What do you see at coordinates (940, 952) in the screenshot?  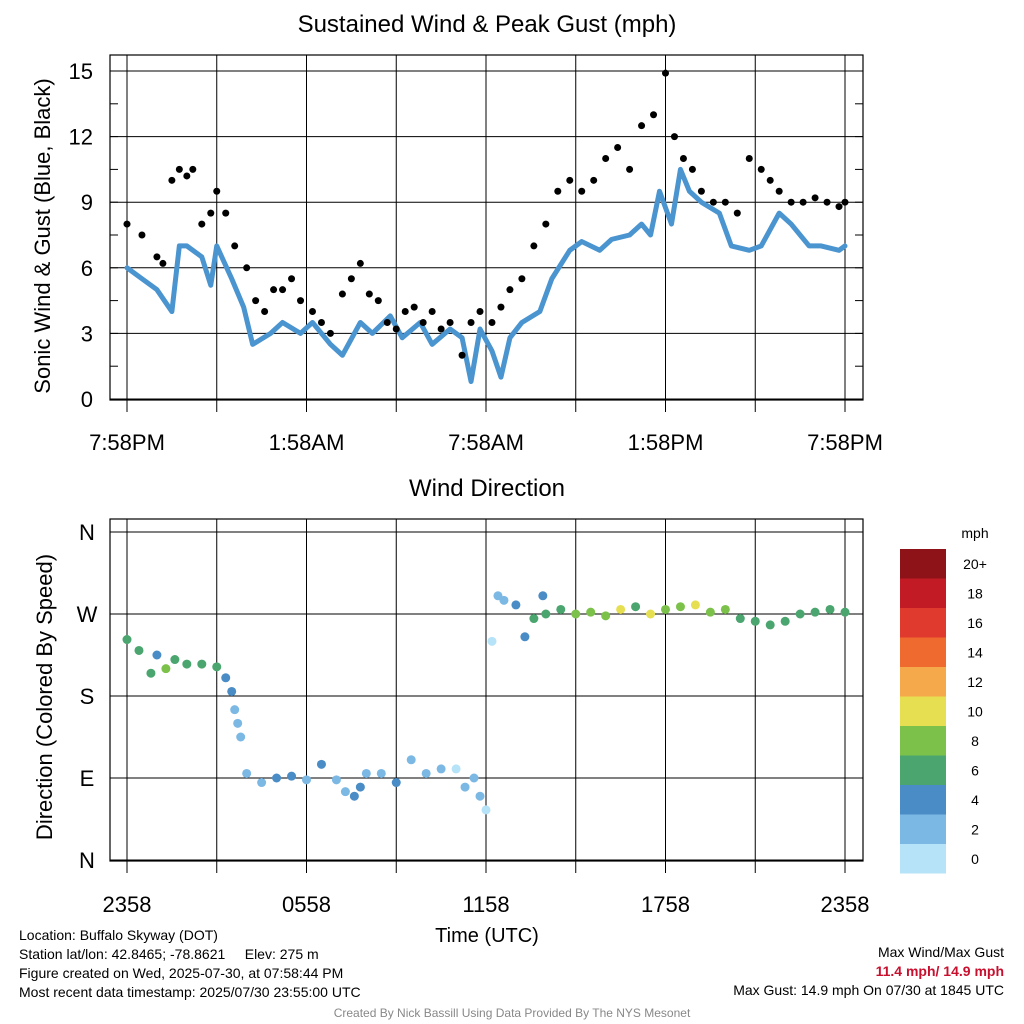 I see `max-label: Max Wind/Max Gust` at bounding box center [940, 952].